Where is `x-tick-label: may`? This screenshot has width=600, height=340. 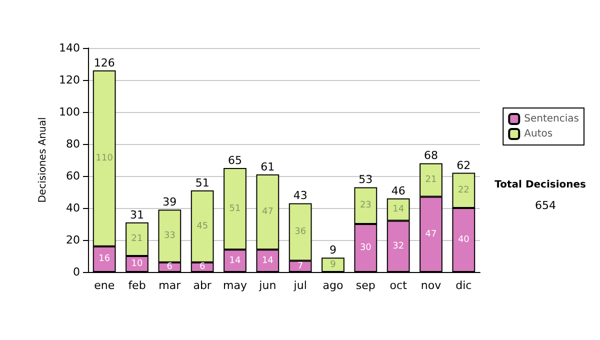 x-tick-label: may is located at coordinates (235, 285).